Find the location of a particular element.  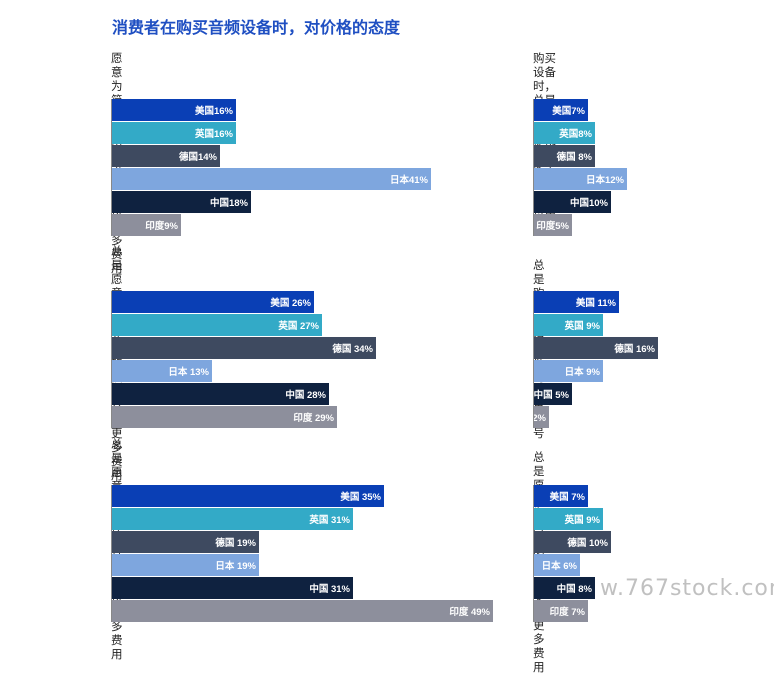

bar-label: 英国16% is located at coordinates (213, 134).